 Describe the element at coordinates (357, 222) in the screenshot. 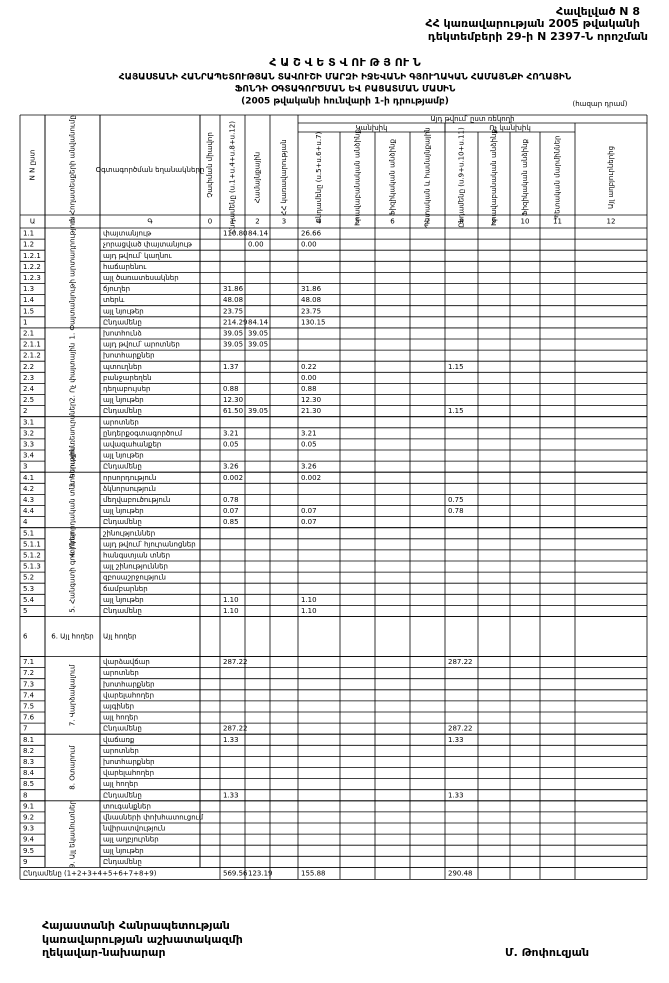

I see `column-number: 5` at that location.